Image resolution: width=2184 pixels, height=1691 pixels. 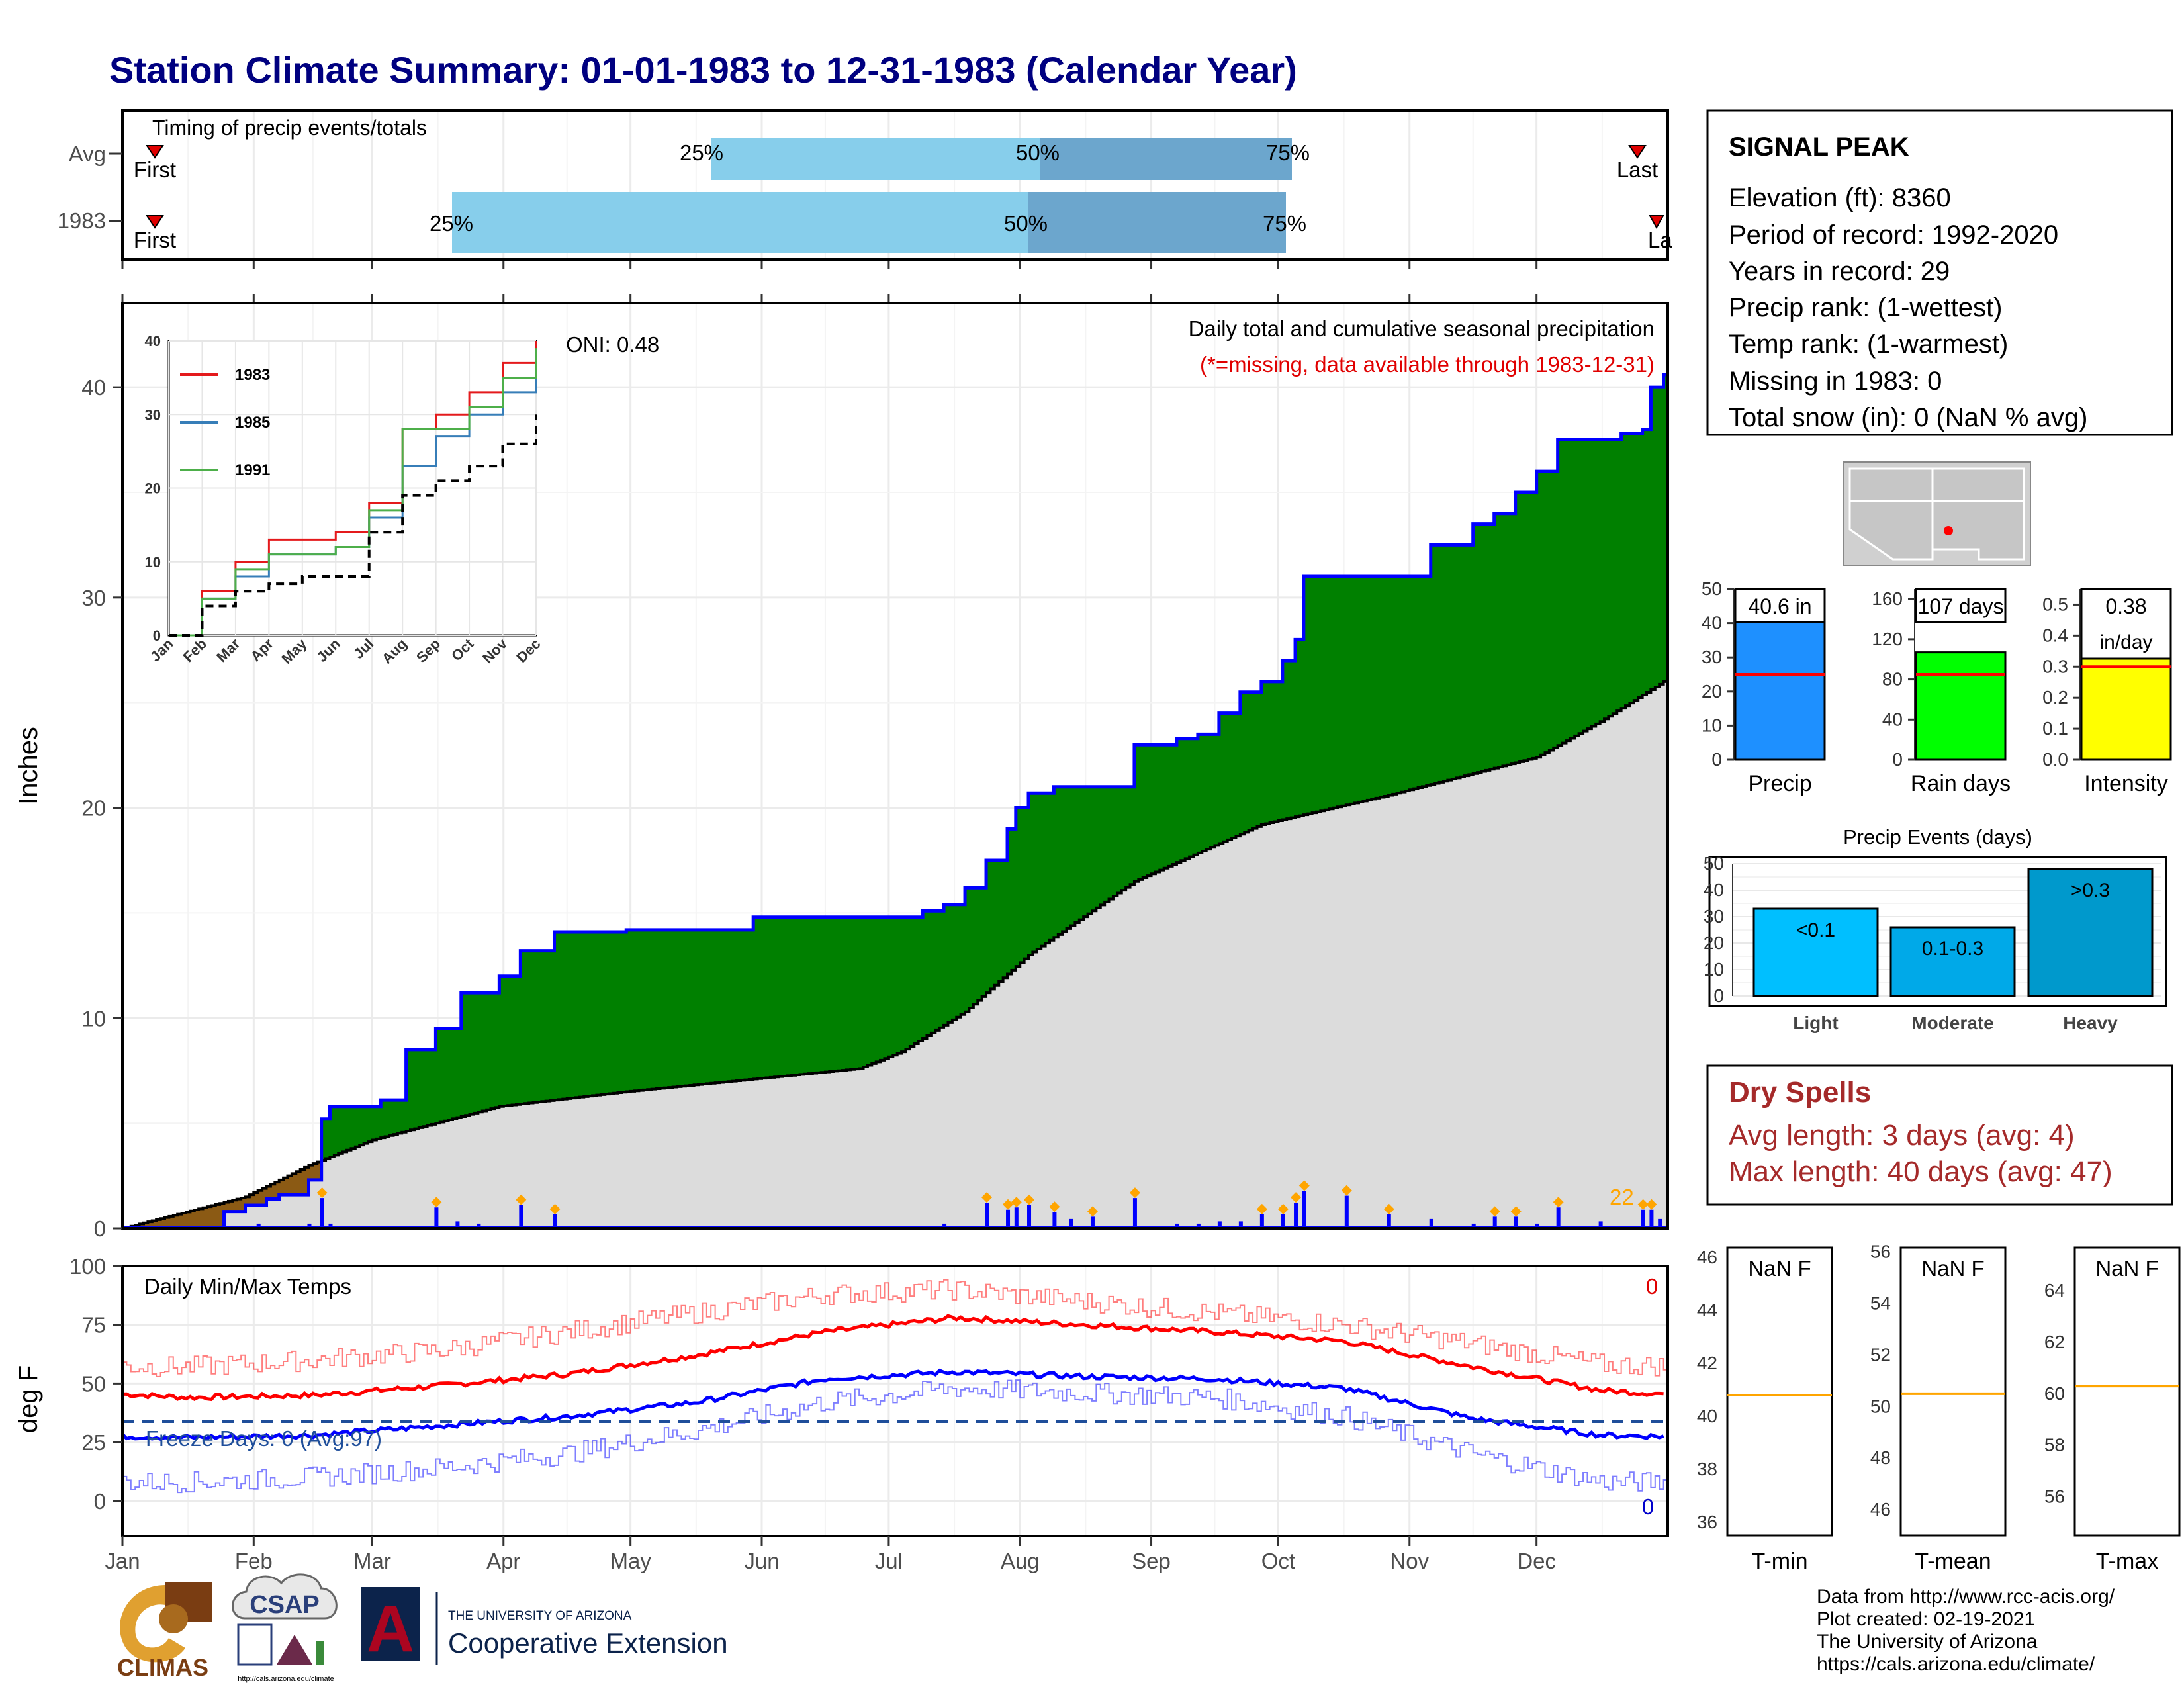 I want to click on 1983-p50: 50%, so click(x=1026, y=223).